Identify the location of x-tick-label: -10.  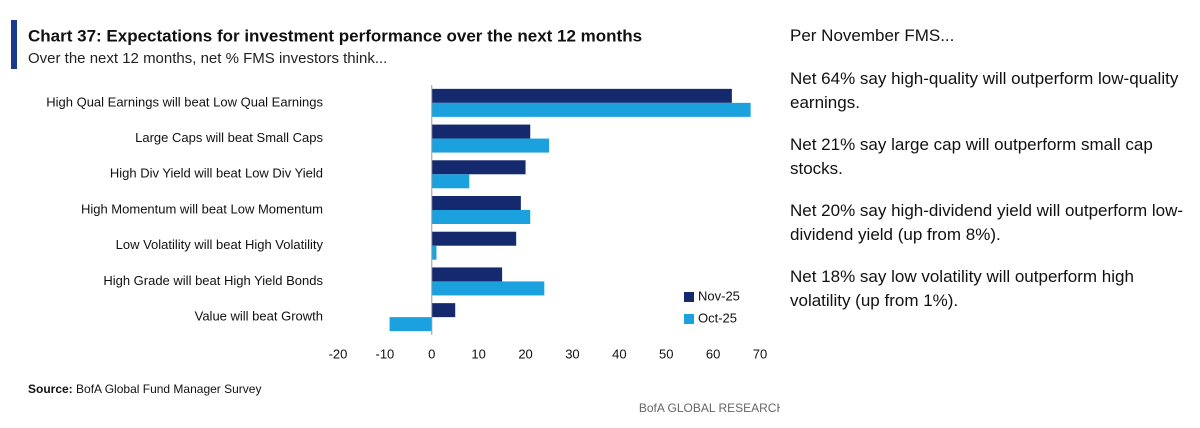
(384, 353).